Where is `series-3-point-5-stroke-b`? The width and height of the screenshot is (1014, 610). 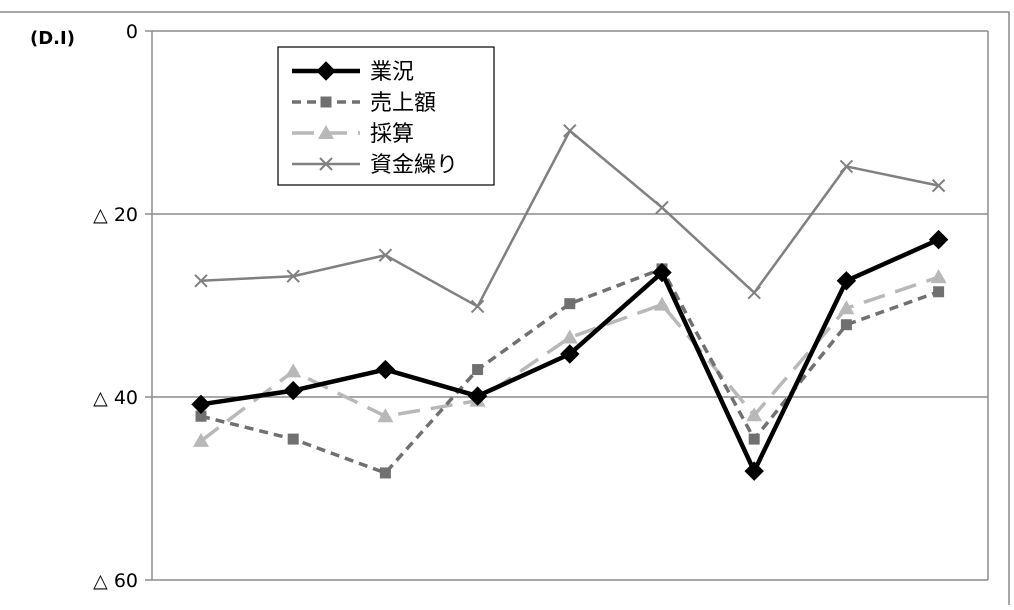 series-3-point-5-stroke-b is located at coordinates (662, 207).